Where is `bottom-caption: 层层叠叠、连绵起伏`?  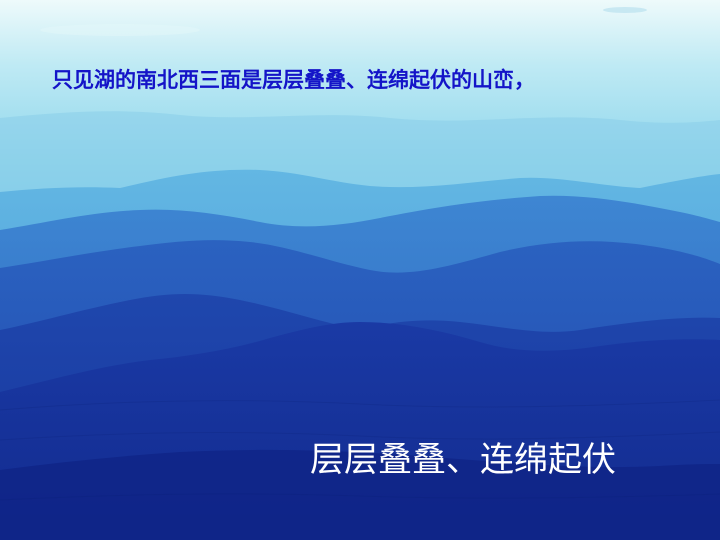 bottom-caption: 层层叠叠、连绵起伏 is located at coordinates (463, 460).